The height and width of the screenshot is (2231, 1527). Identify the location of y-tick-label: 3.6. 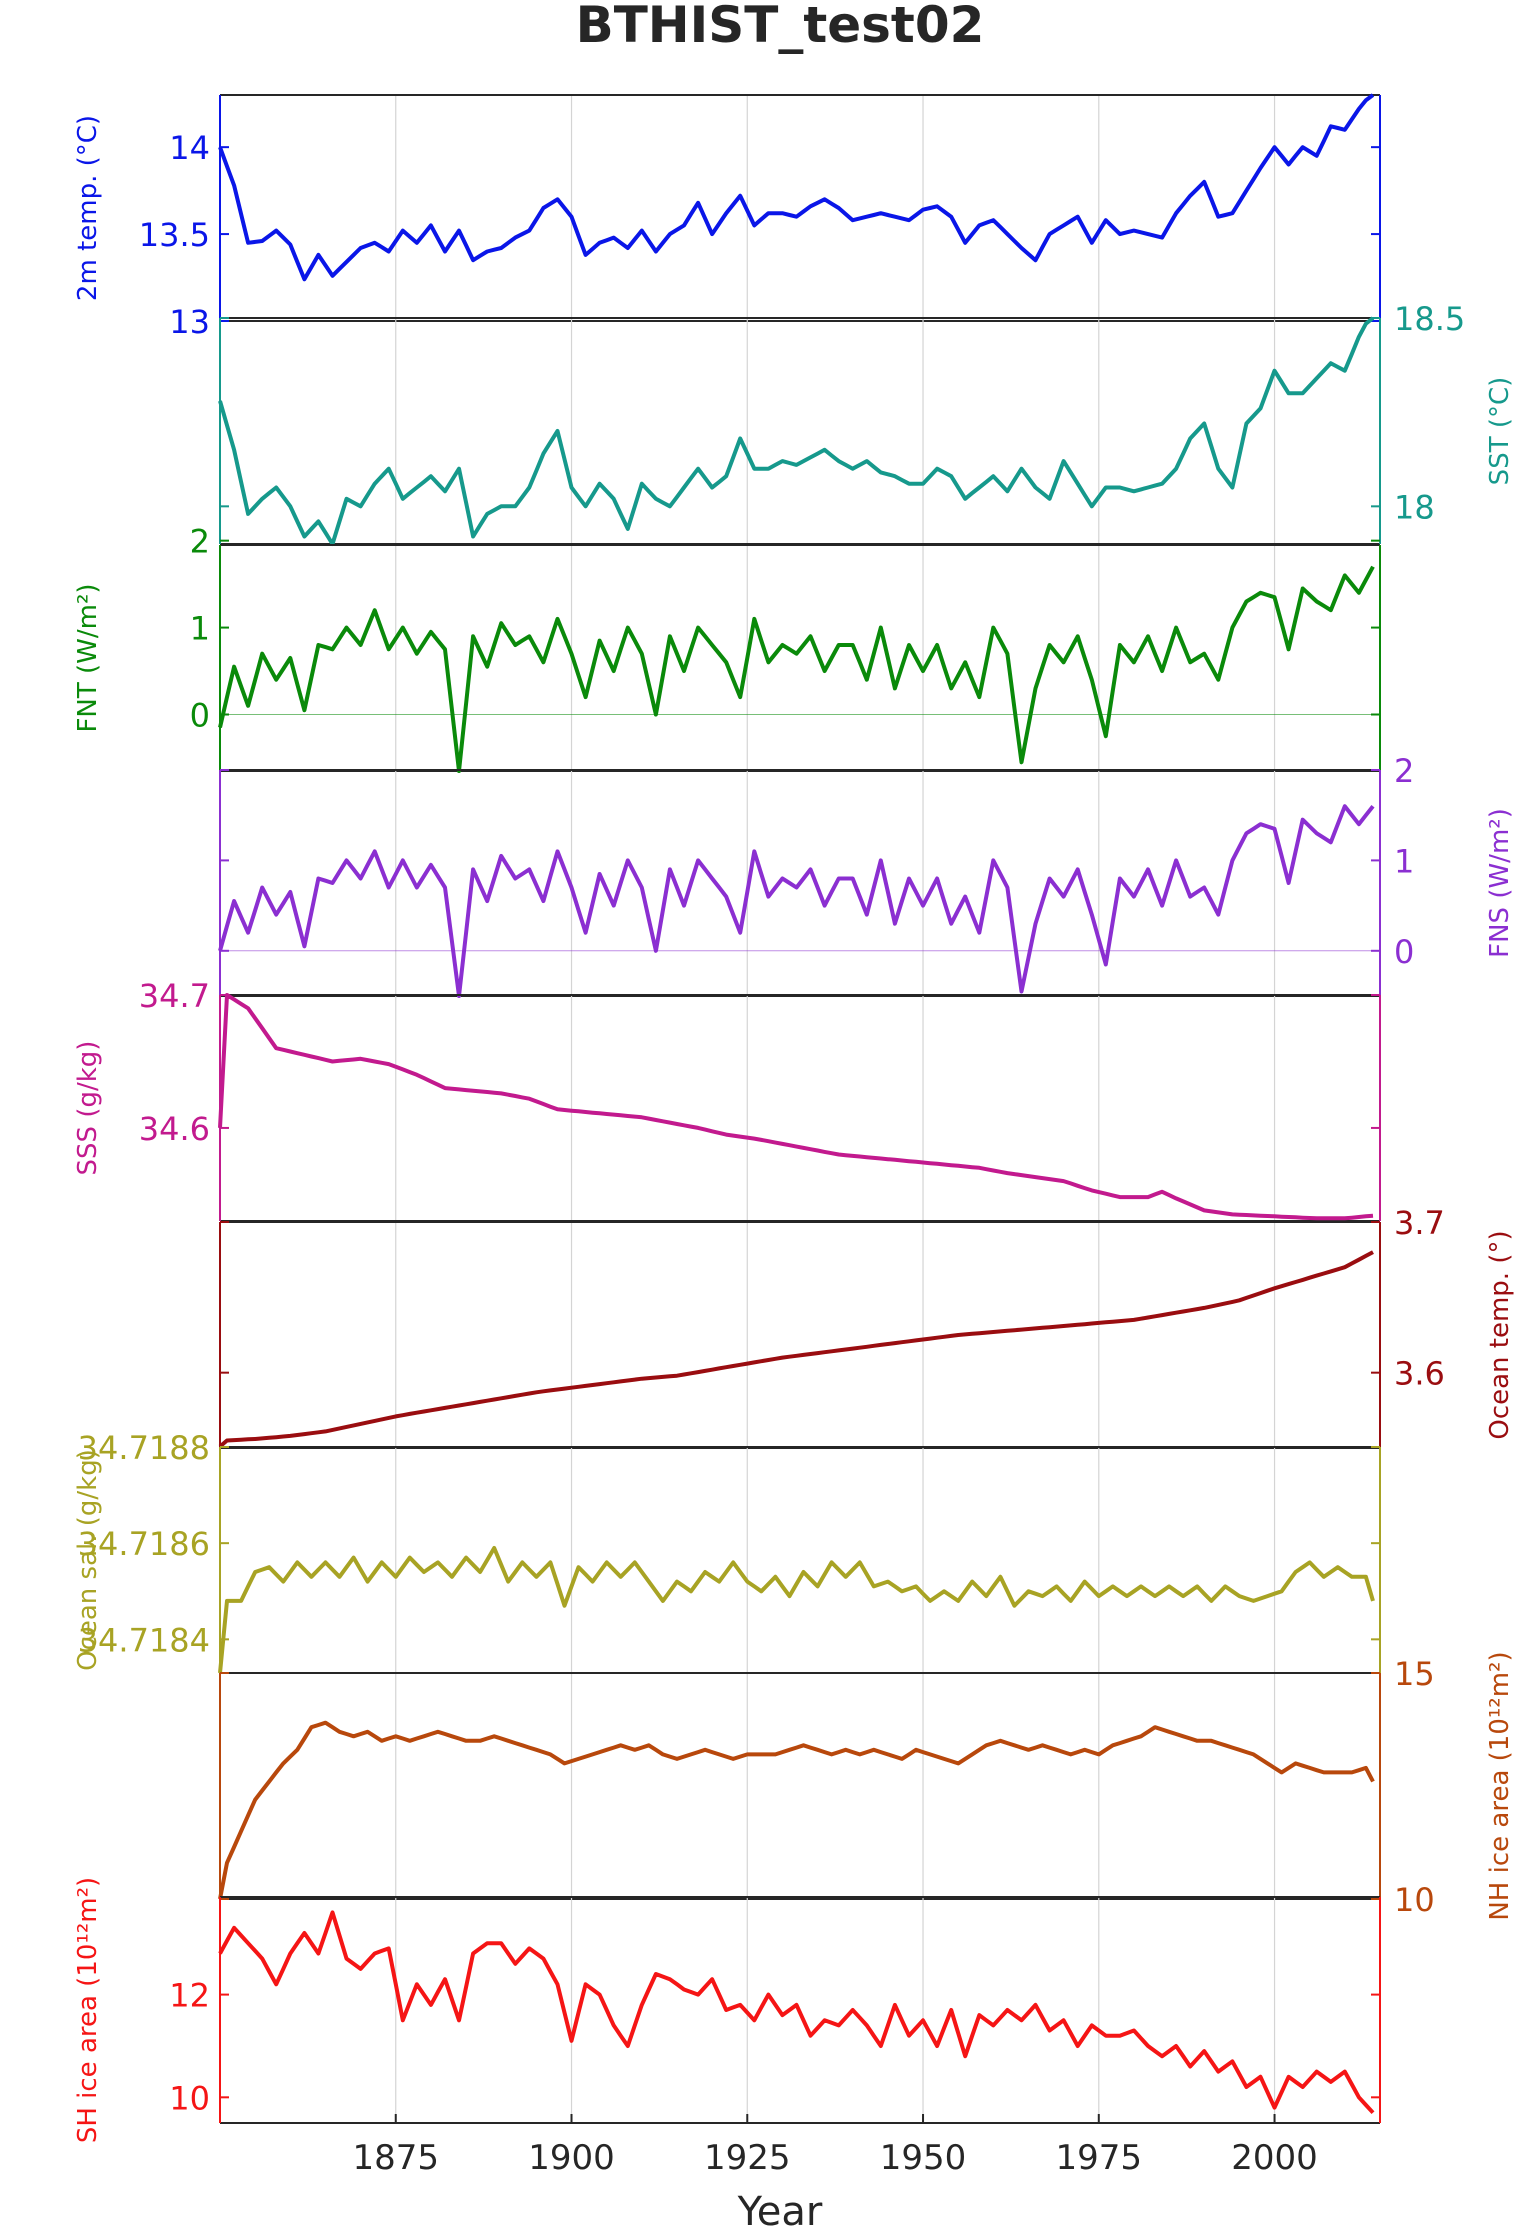
(1419, 1374).